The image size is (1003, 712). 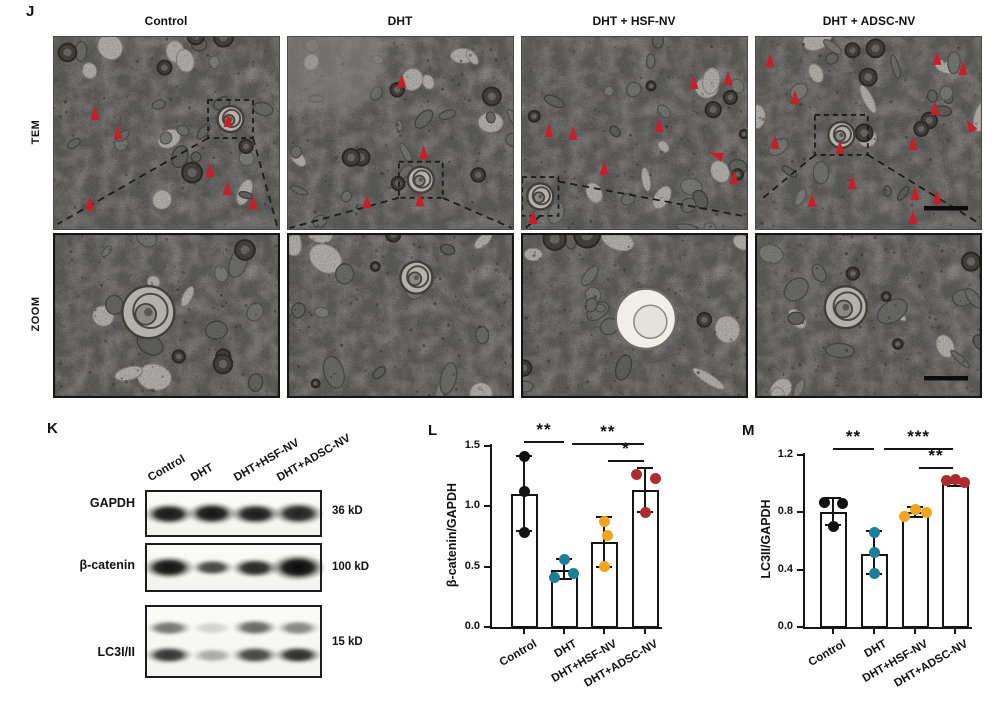 What do you see at coordinates (748, 430) in the screenshot?
I see `panel-m-label: M` at bounding box center [748, 430].